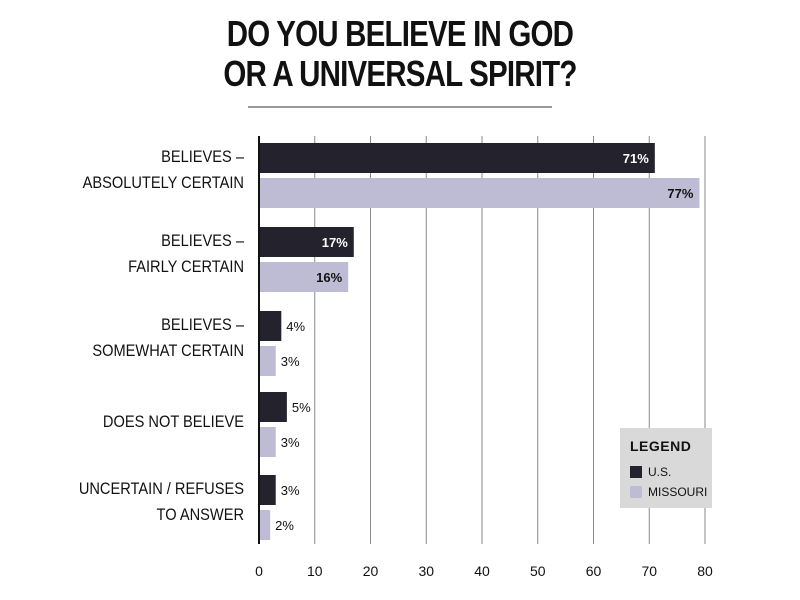 This screenshot has height=600, width=800. I want to click on category-label-line: UNCERTAIN / REFUSES, so click(161, 488).